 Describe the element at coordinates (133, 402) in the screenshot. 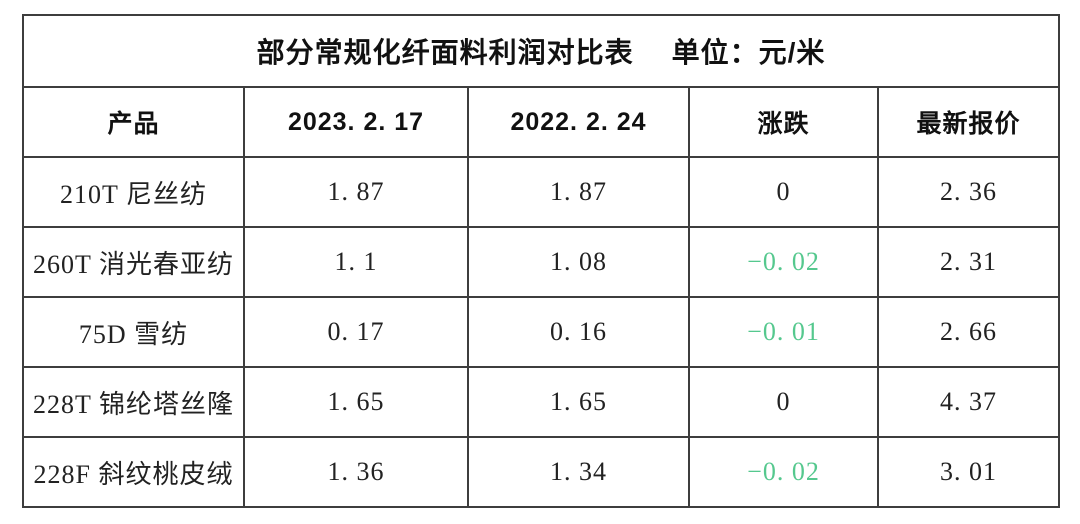

I see `cell-product: 228T 锦纶塔丝隆` at that location.